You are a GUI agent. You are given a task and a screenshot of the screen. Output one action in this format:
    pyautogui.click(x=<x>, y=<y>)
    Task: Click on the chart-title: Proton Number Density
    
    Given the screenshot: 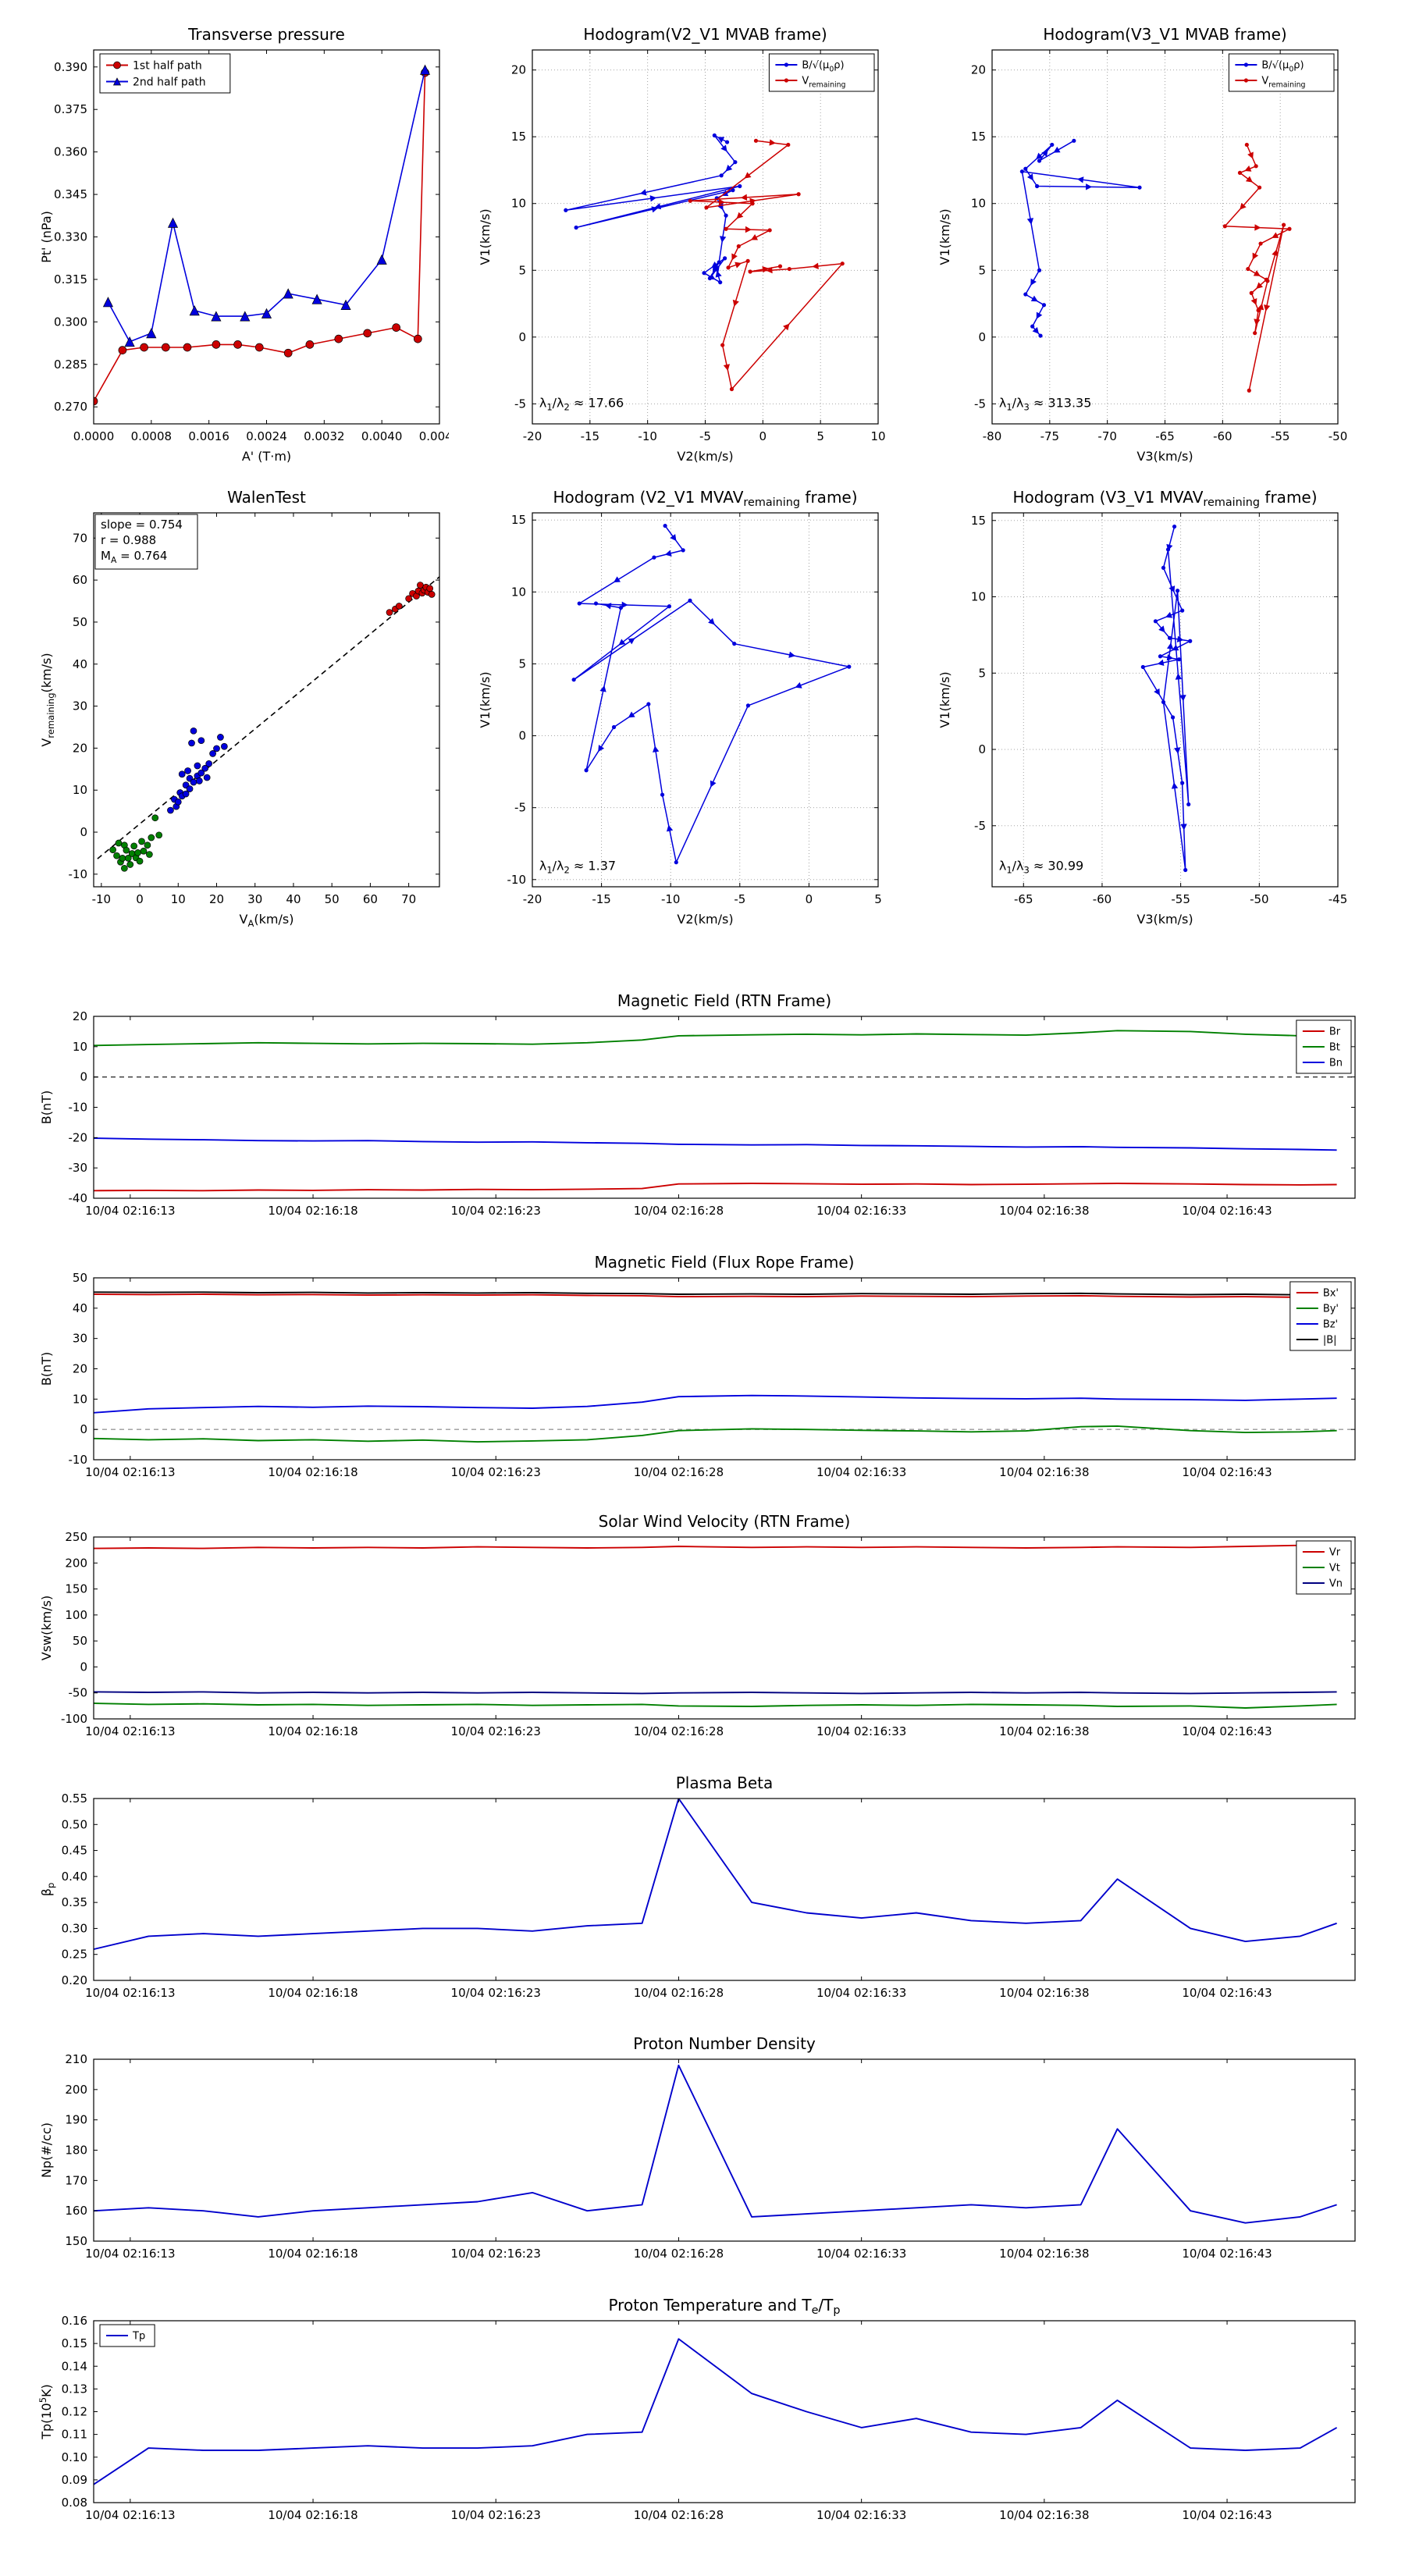 What is the action you would take?
    pyautogui.click(x=724, y=2043)
    